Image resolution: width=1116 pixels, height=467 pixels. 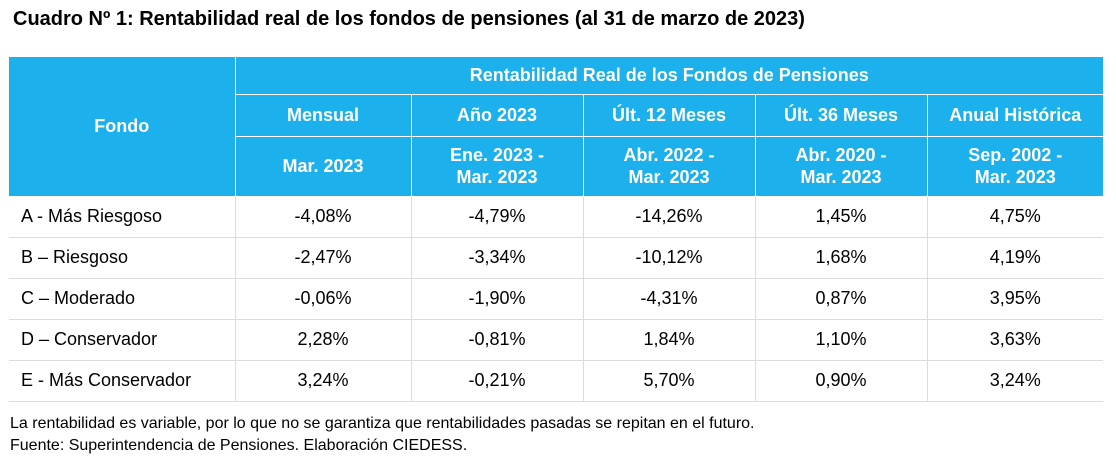 I want to click on column-header-ult-12-meses: Últ. 12 Meses, so click(x=669, y=115).